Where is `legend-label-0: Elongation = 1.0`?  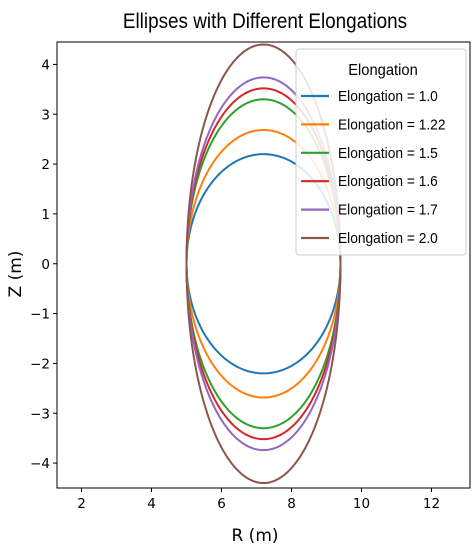
legend-label-0: Elongation = 1.0 is located at coordinates (388, 96).